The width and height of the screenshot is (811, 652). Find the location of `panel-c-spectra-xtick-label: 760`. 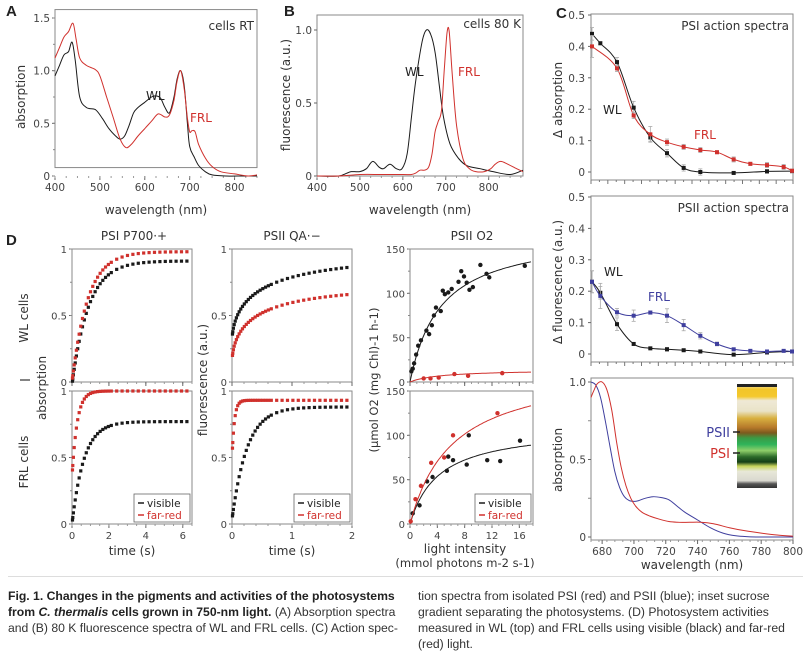

panel-c-spectra-xtick-label: 760 is located at coordinates (729, 552).